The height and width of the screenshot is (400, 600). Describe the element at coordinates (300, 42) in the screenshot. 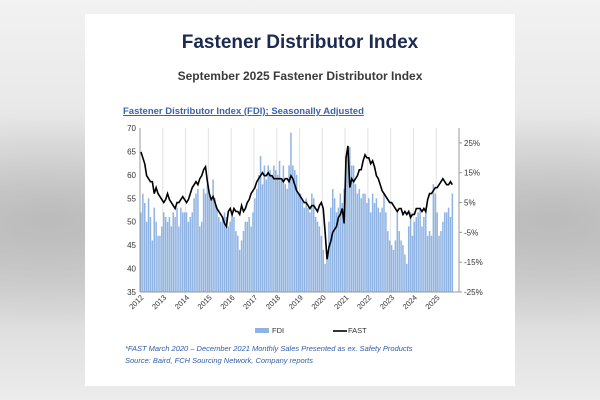

I see `page-title: Fastener Distributor Index` at that location.